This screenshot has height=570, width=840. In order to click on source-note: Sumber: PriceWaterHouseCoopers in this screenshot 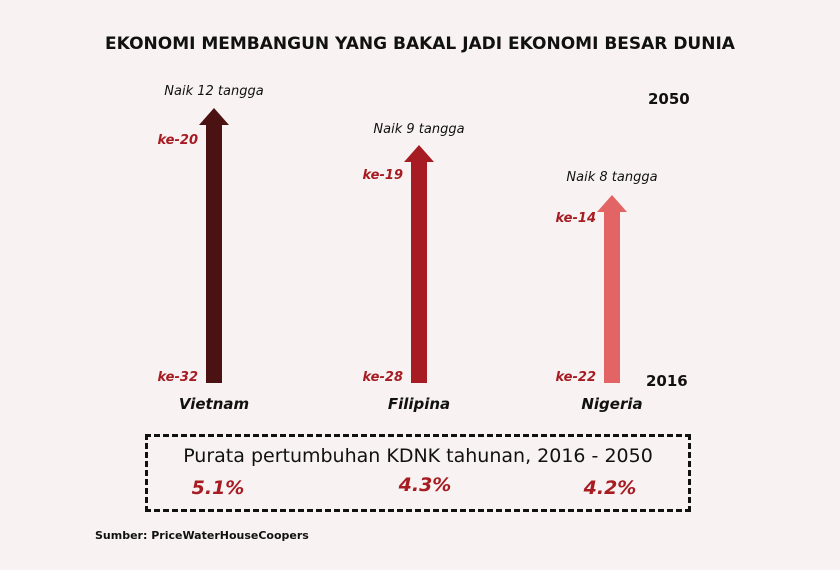, I will do `click(202, 535)`.